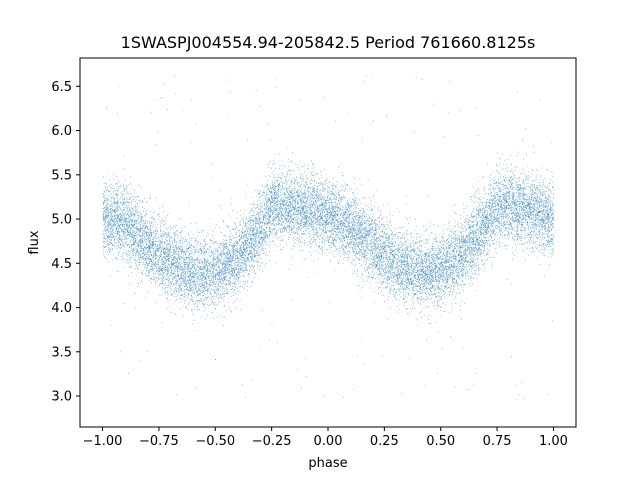 Image resolution: width=640 pixels, height=485 pixels. What do you see at coordinates (61, 264) in the screenshot?
I see `y-tick-label: 4.5` at bounding box center [61, 264].